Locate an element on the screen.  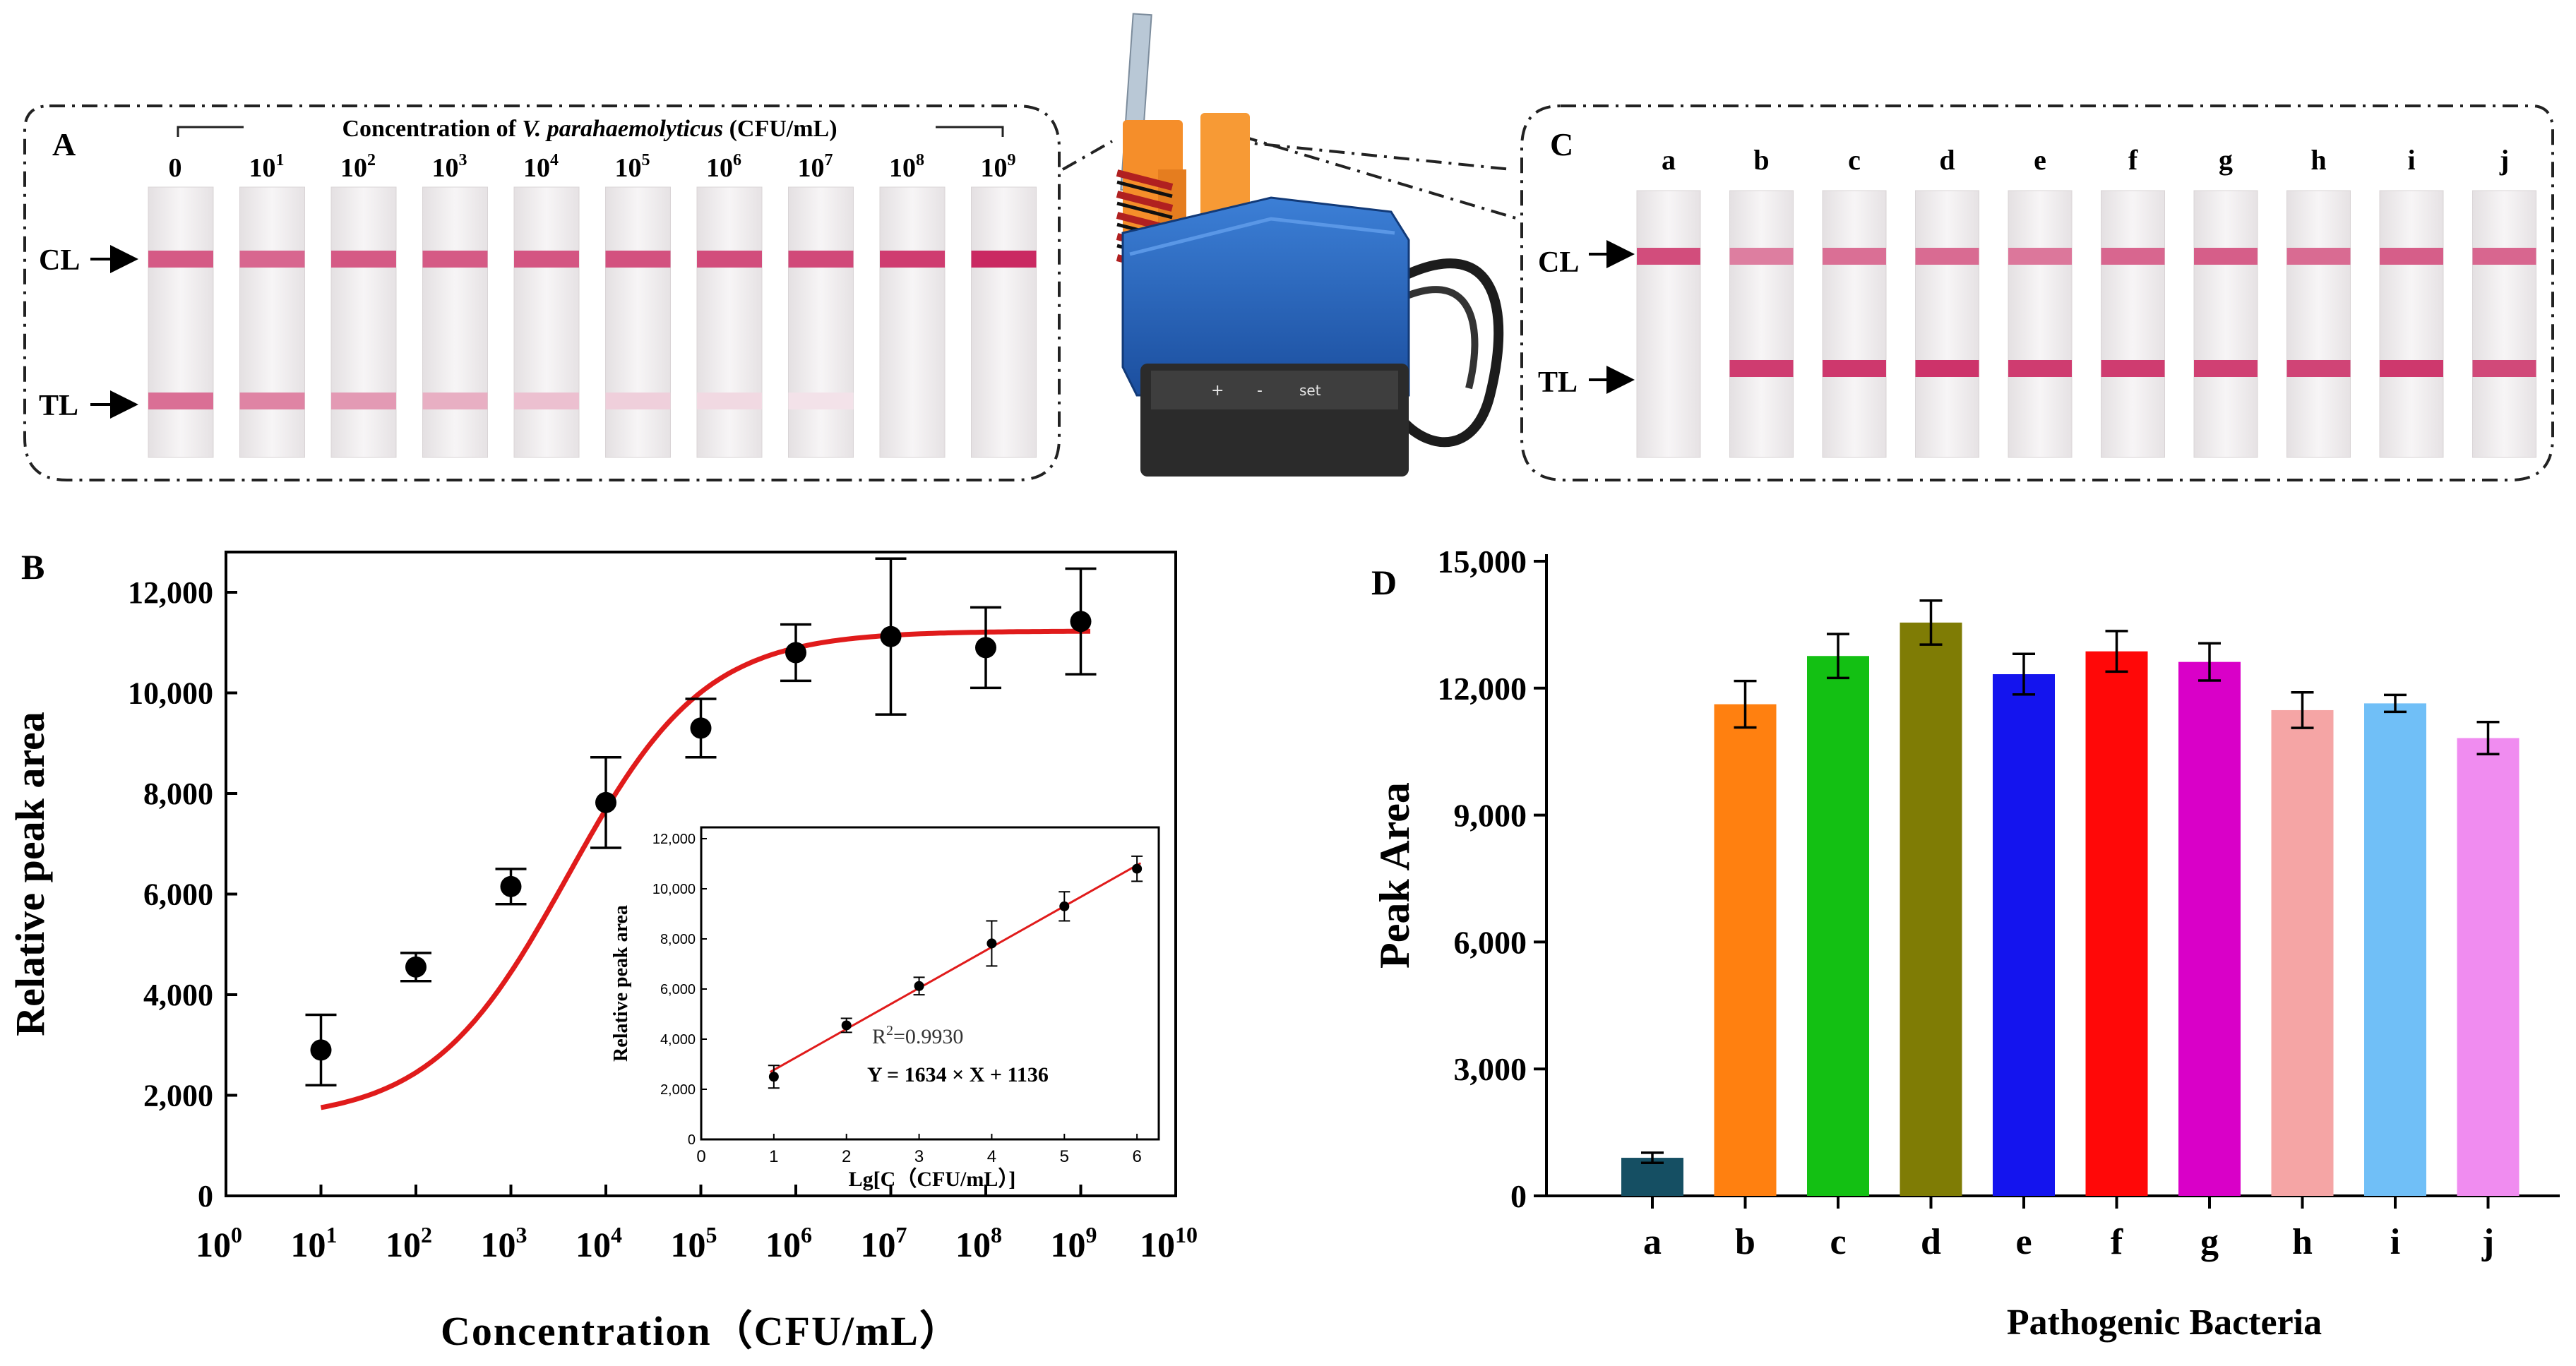
panel-b-fit-curve is located at coordinates (705, 869).